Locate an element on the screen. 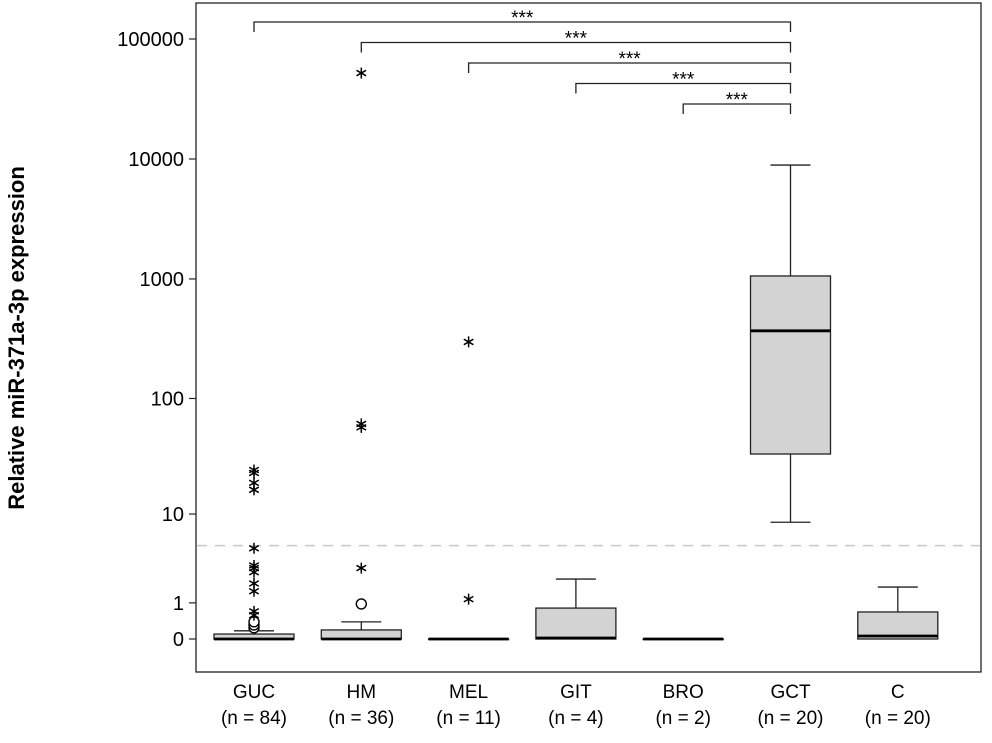 The height and width of the screenshot is (743, 992). x-n-label: (n = 2) is located at coordinates (682, 718).